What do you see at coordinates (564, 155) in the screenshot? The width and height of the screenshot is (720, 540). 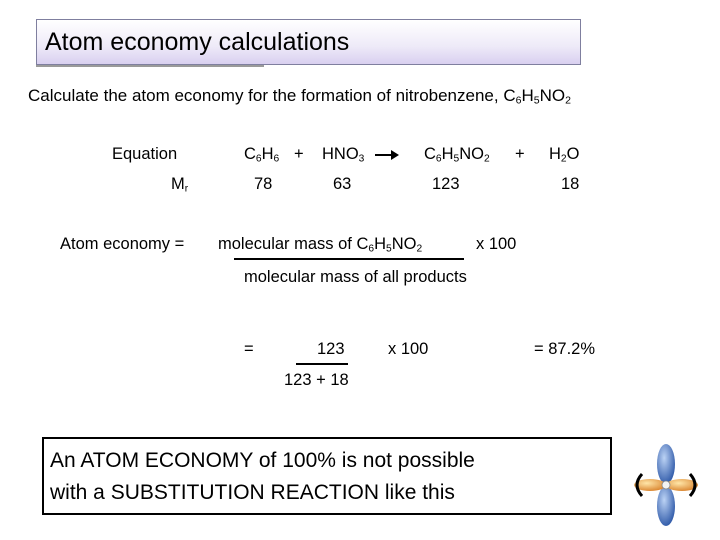 I see `product-water: H2O` at bounding box center [564, 155].